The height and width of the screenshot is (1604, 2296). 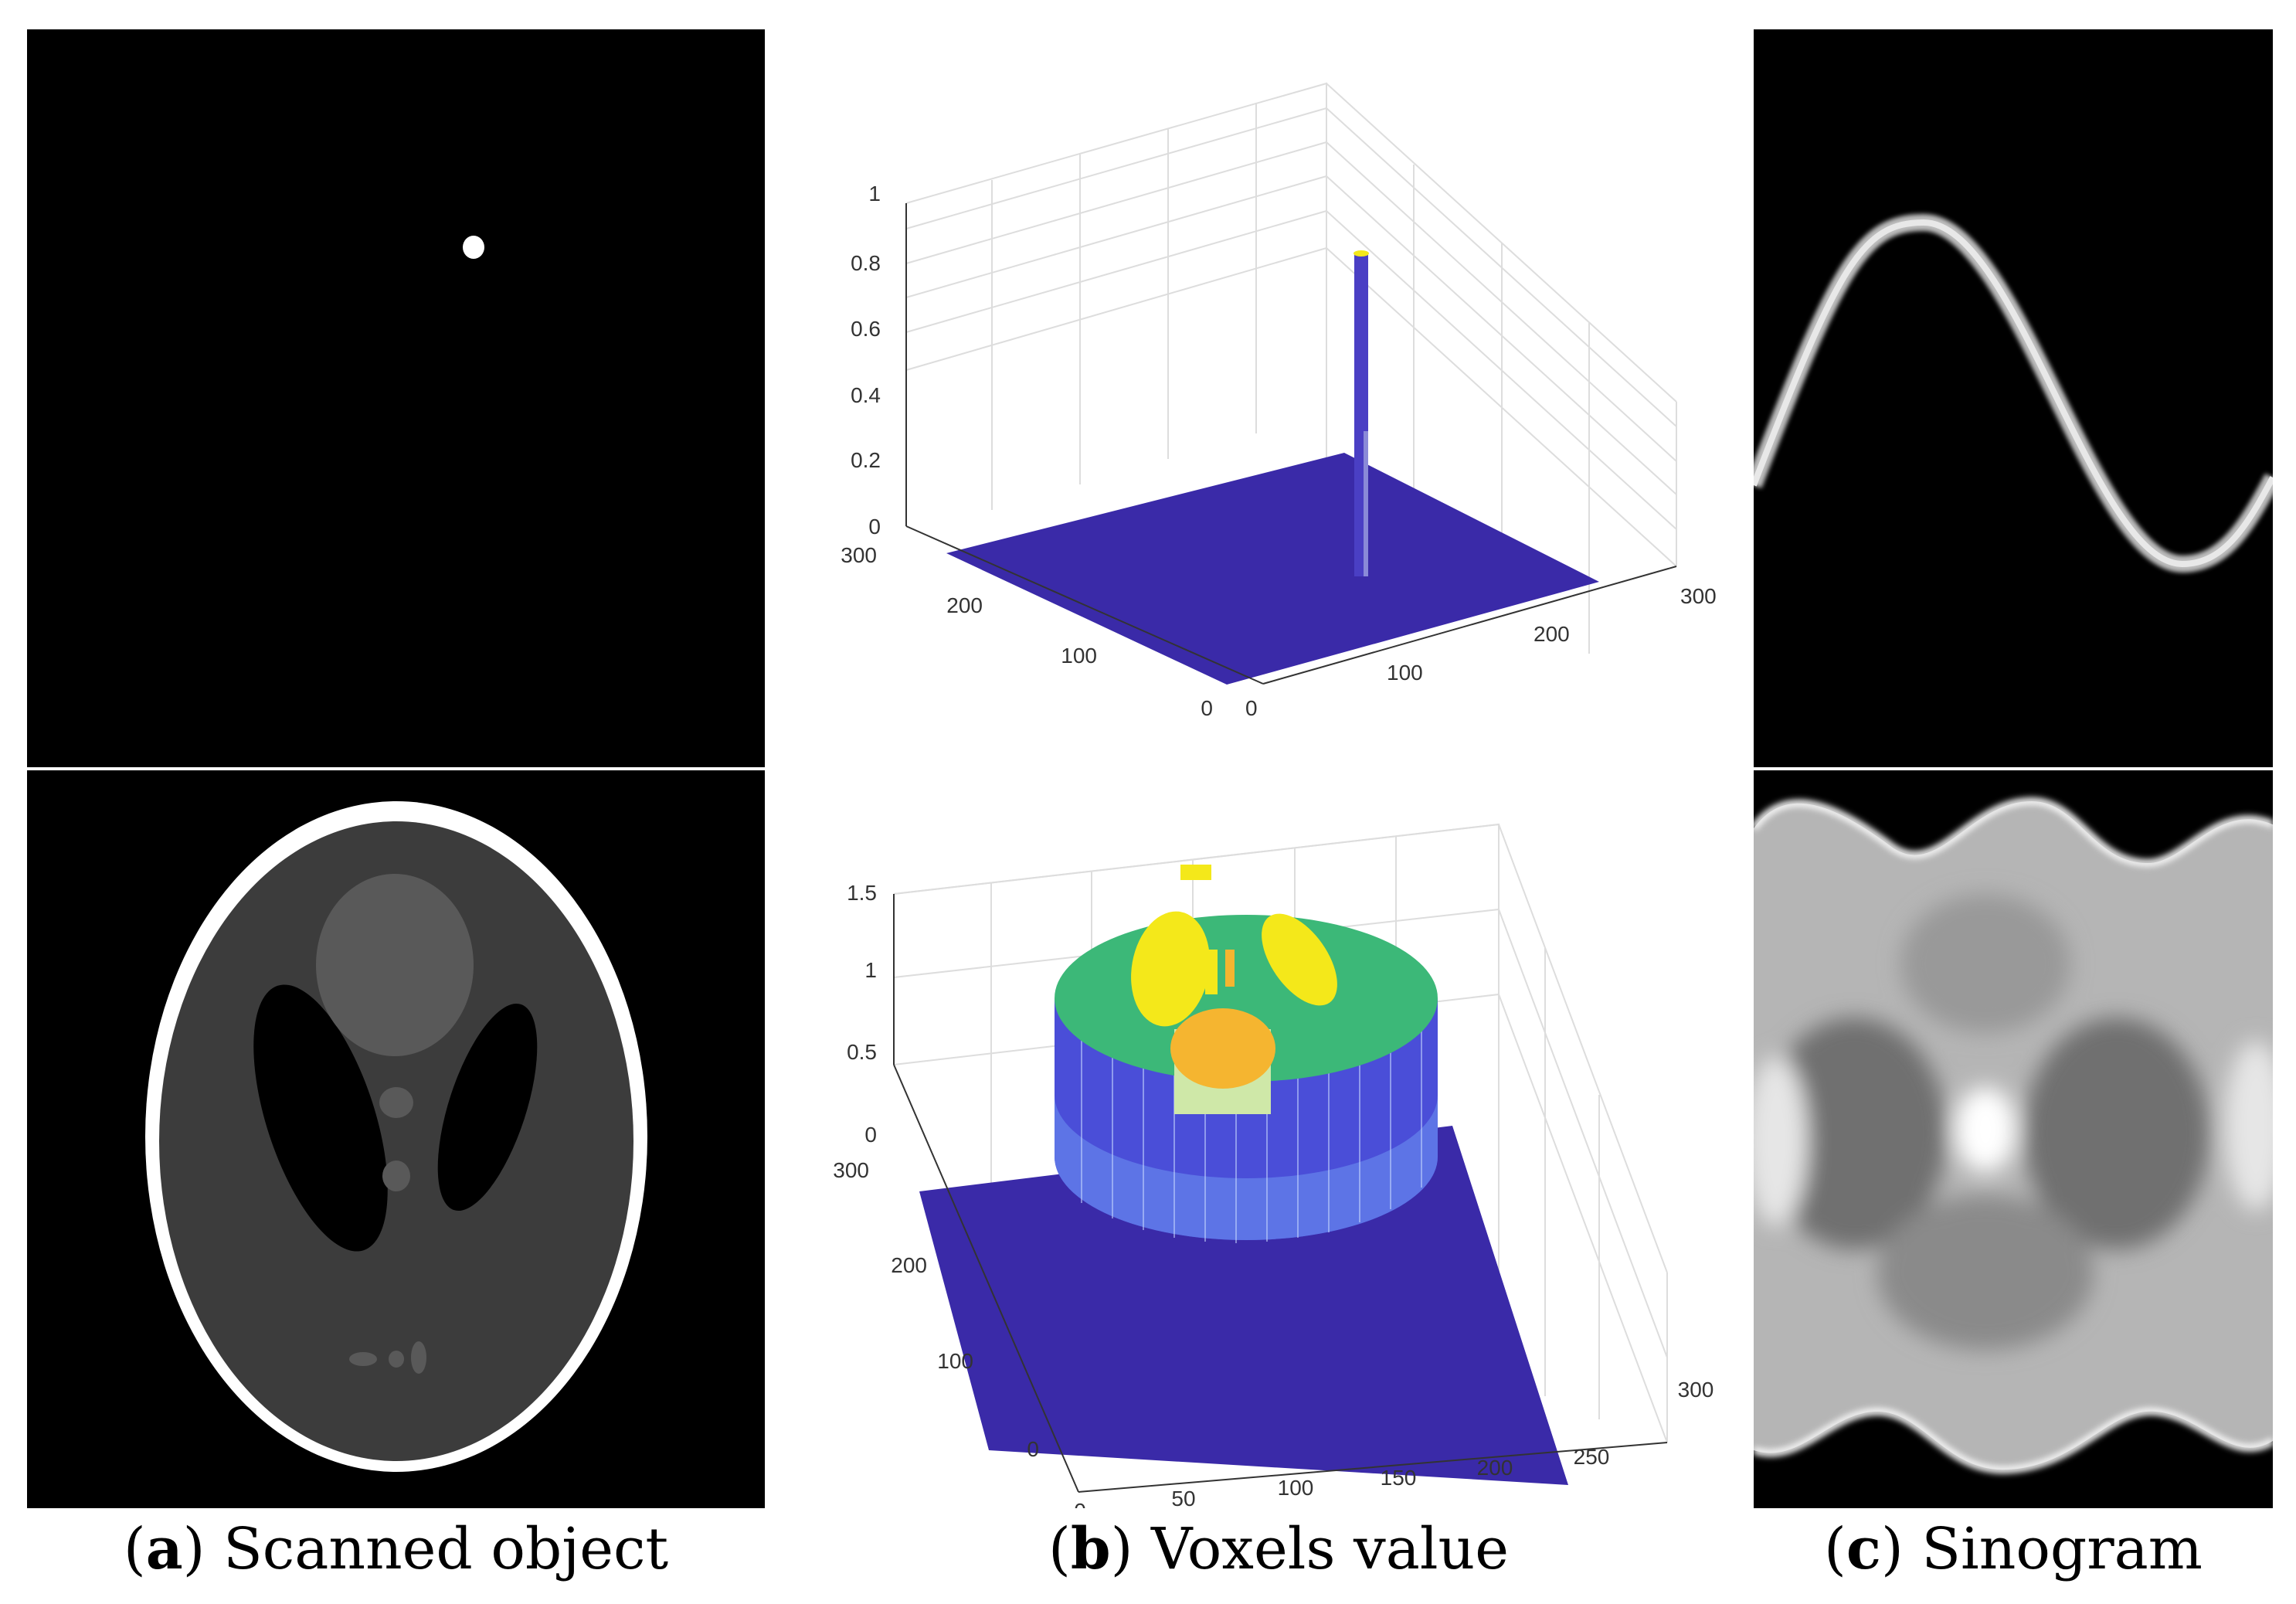 I want to click on grid, so click(x=1291, y=368).